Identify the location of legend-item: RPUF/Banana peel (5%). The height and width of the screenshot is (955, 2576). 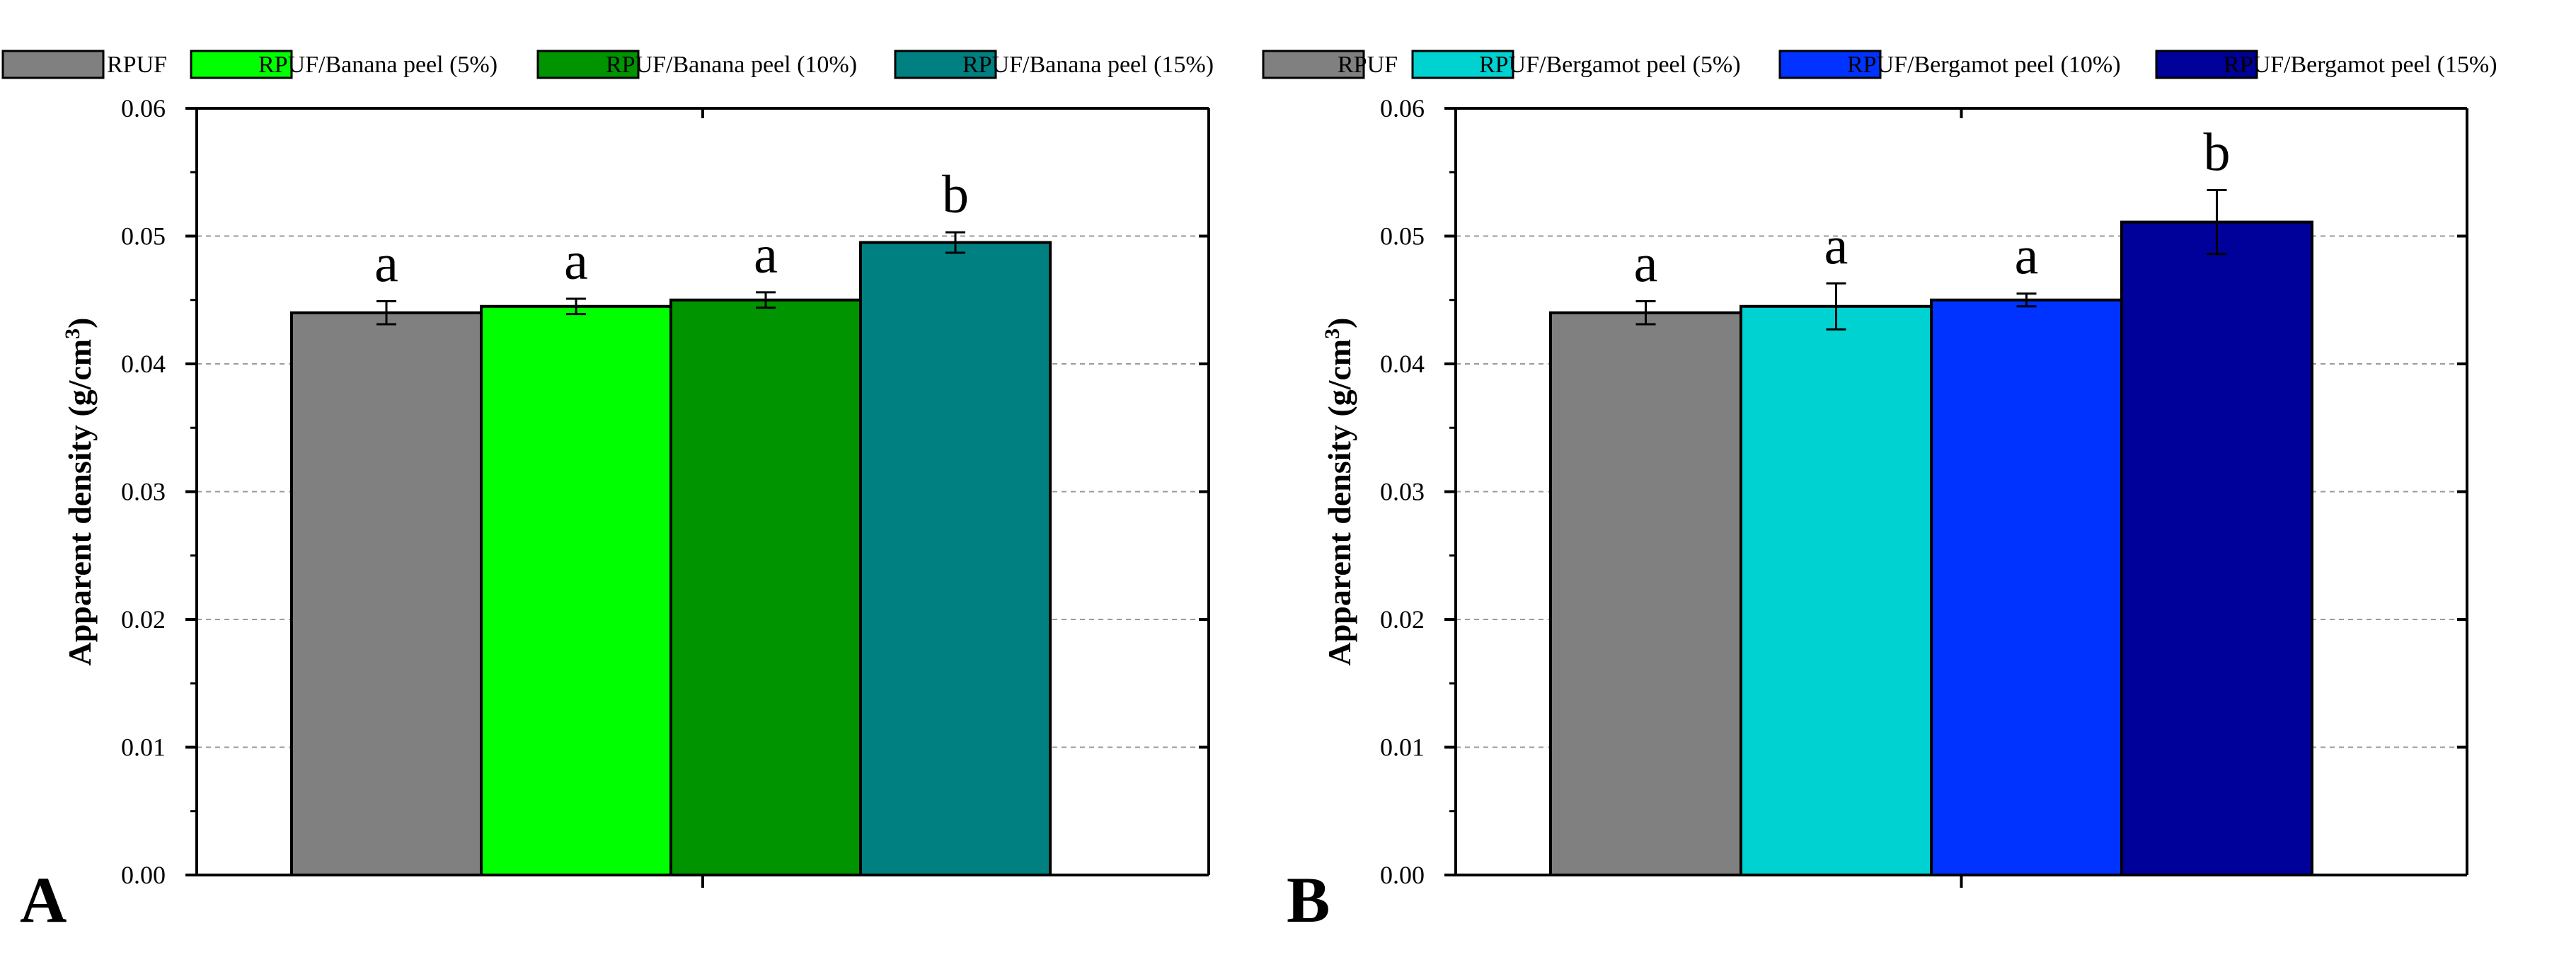
(344, 64).